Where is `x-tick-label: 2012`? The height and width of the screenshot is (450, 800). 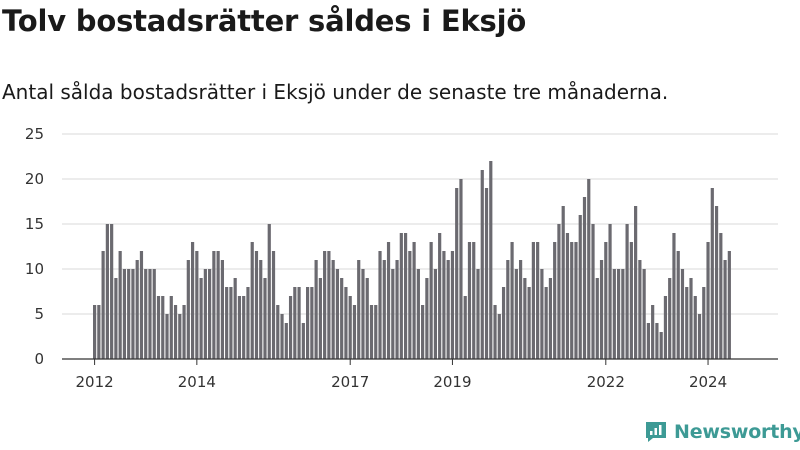
x-tick-label: 2012 is located at coordinates (95, 382).